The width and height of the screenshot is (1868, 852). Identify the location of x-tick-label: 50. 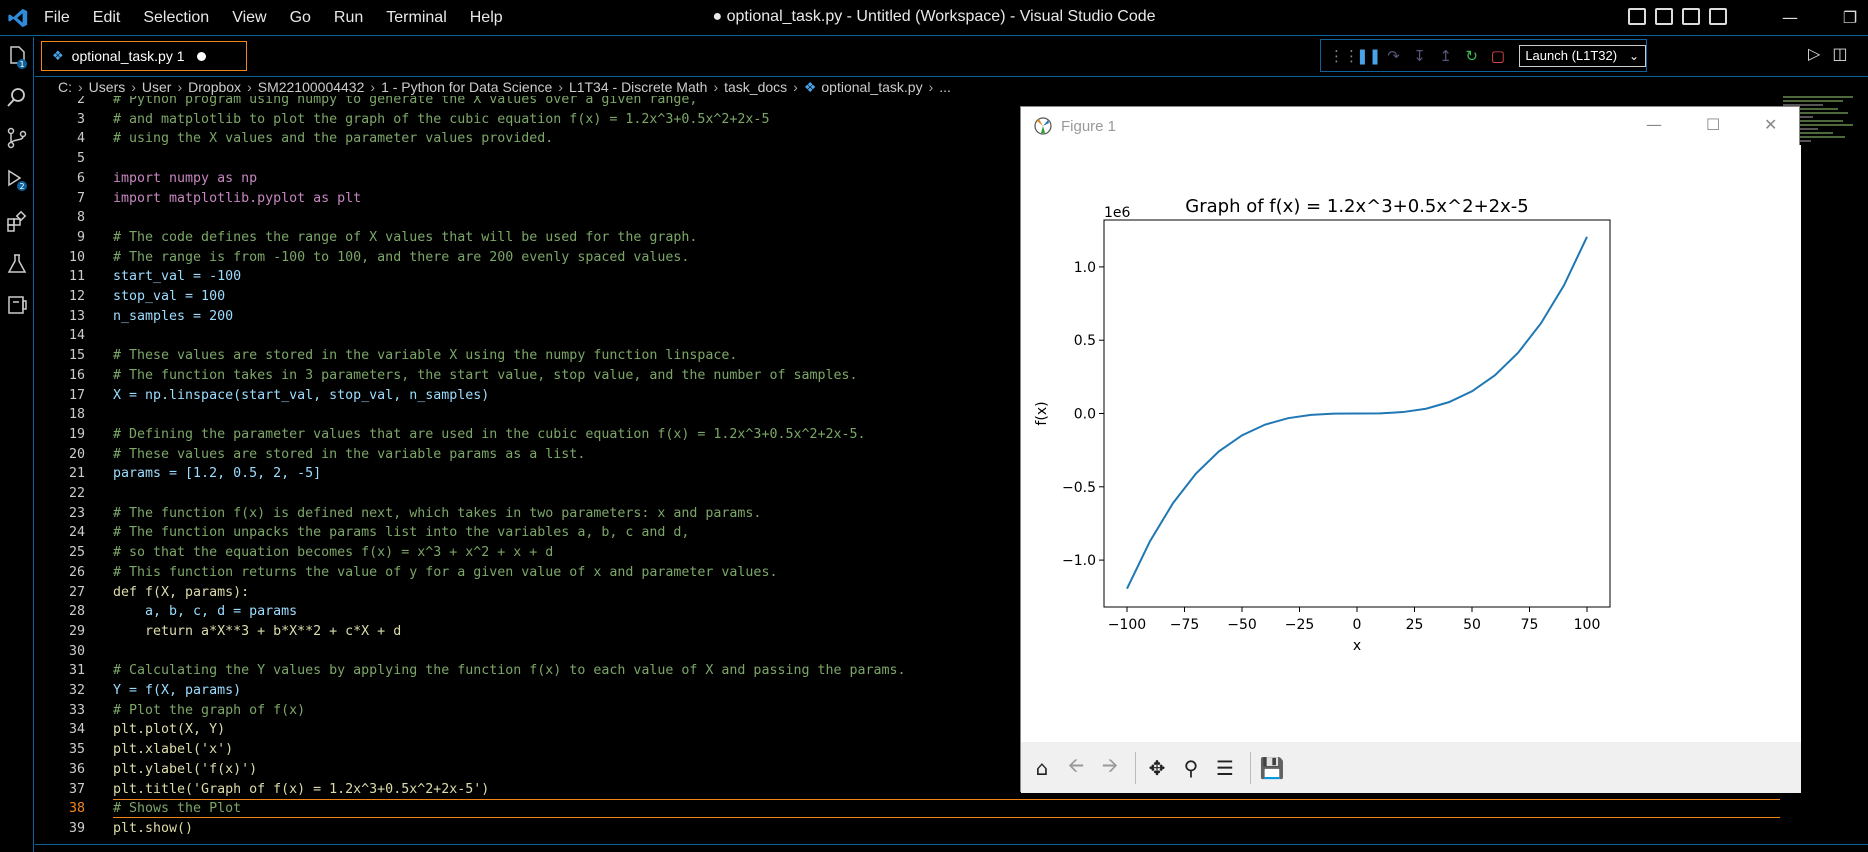
(1472, 625).